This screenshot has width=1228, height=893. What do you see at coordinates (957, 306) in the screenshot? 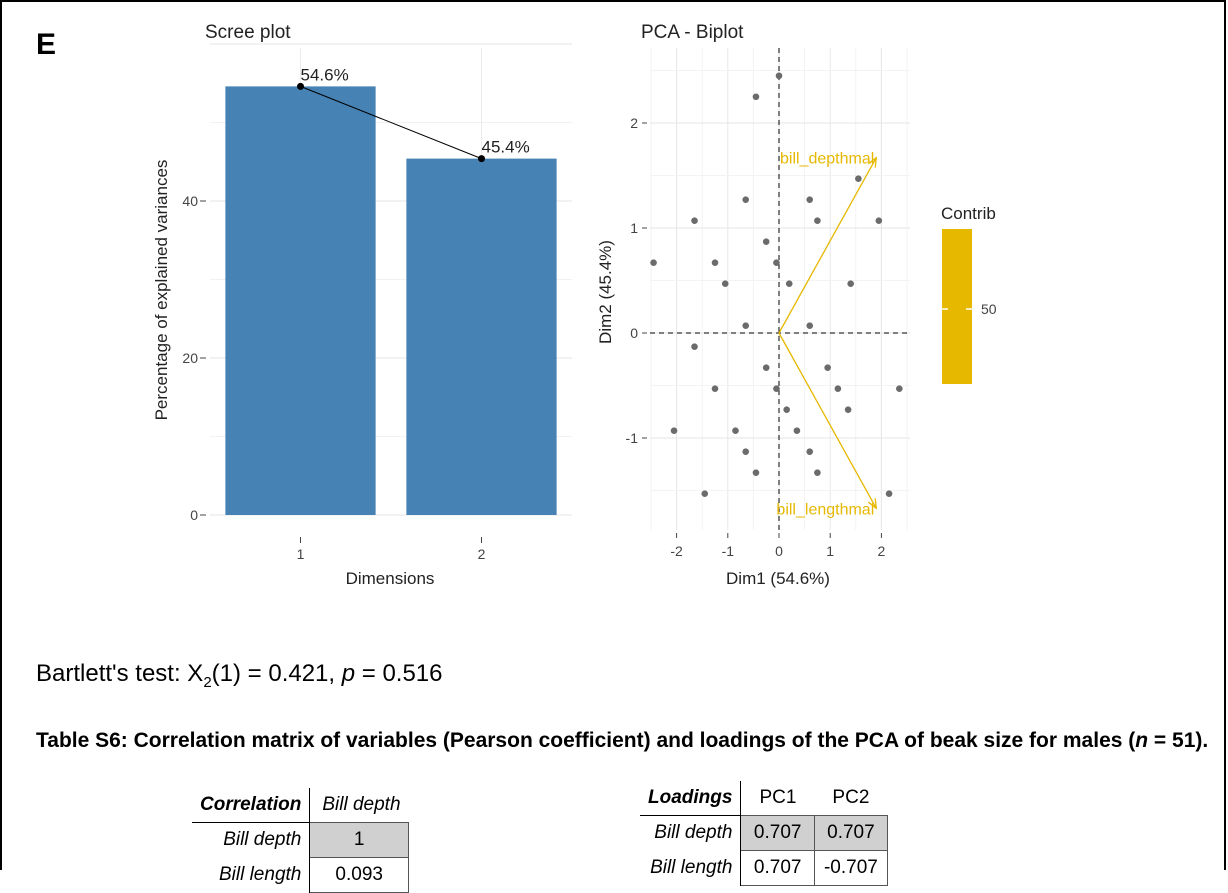
I see `legend-colorbar` at bounding box center [957, 306].